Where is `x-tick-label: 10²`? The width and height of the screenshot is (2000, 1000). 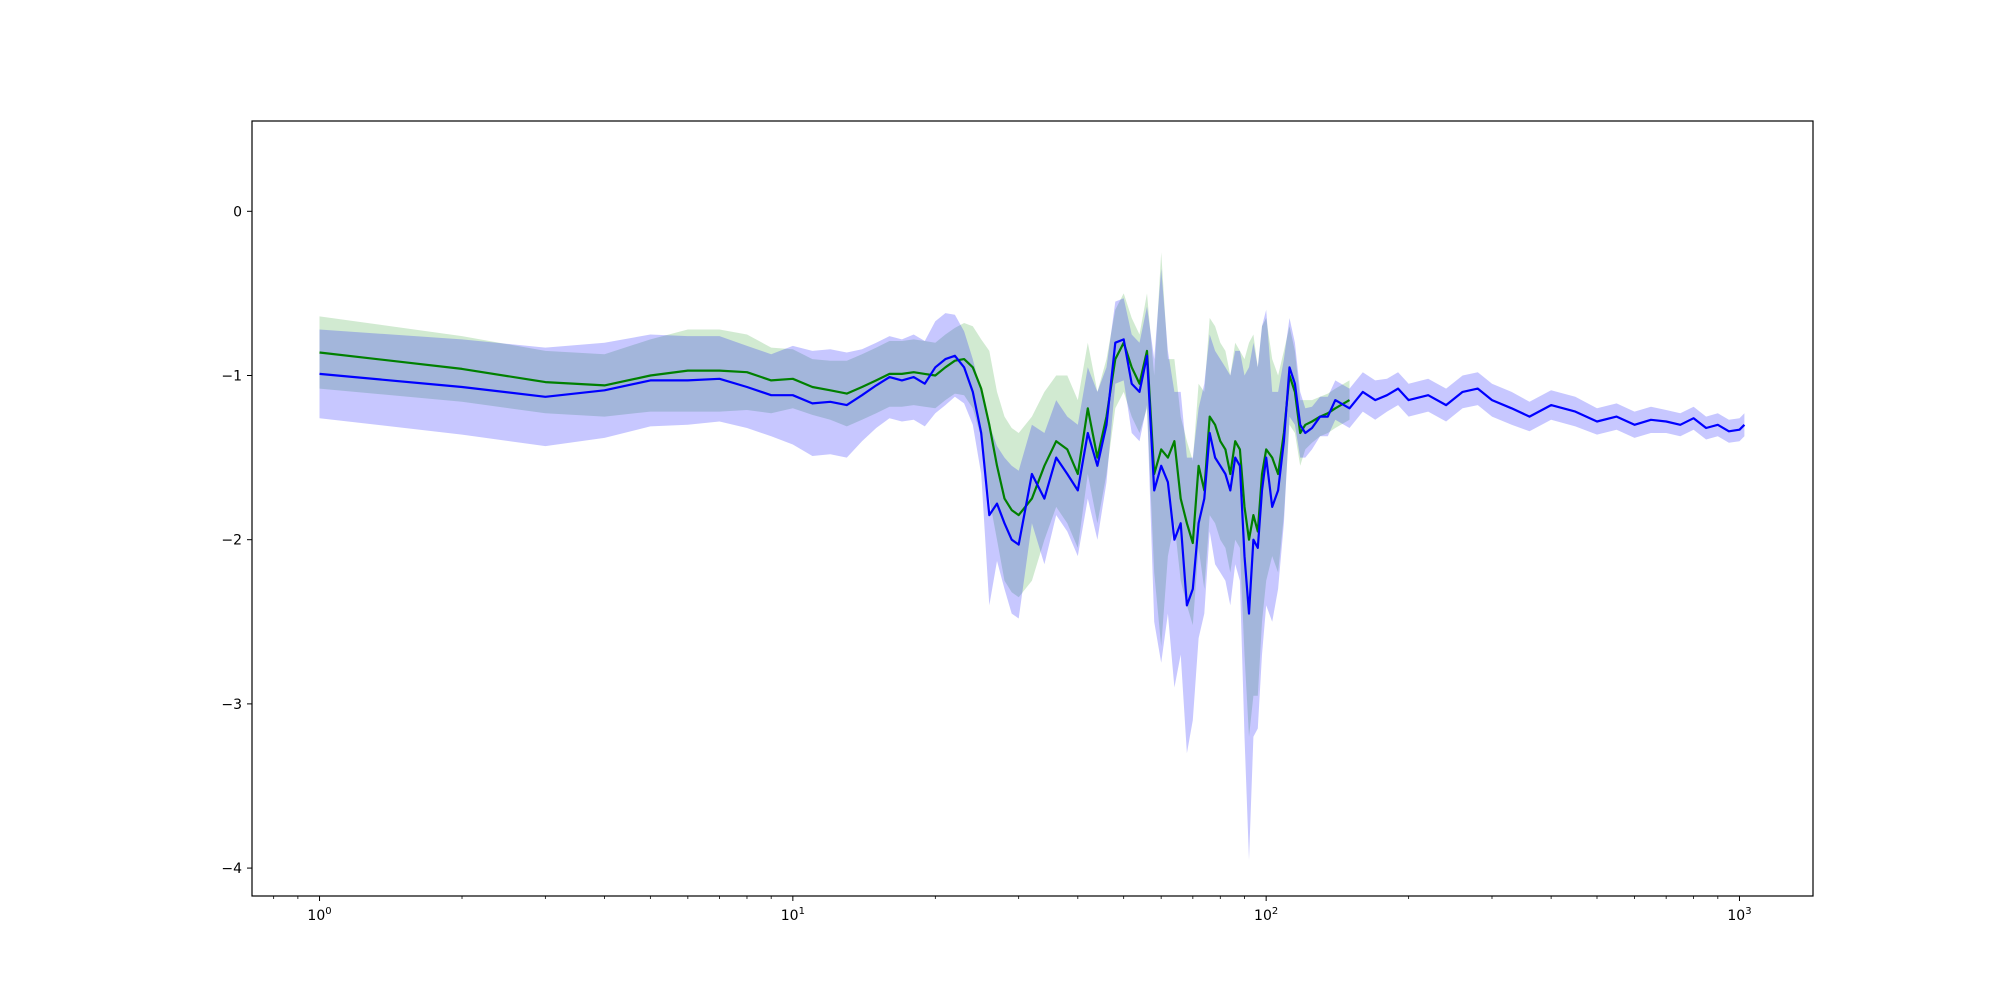
x-tick-label: 10² is located at coordinates (1266, 915).